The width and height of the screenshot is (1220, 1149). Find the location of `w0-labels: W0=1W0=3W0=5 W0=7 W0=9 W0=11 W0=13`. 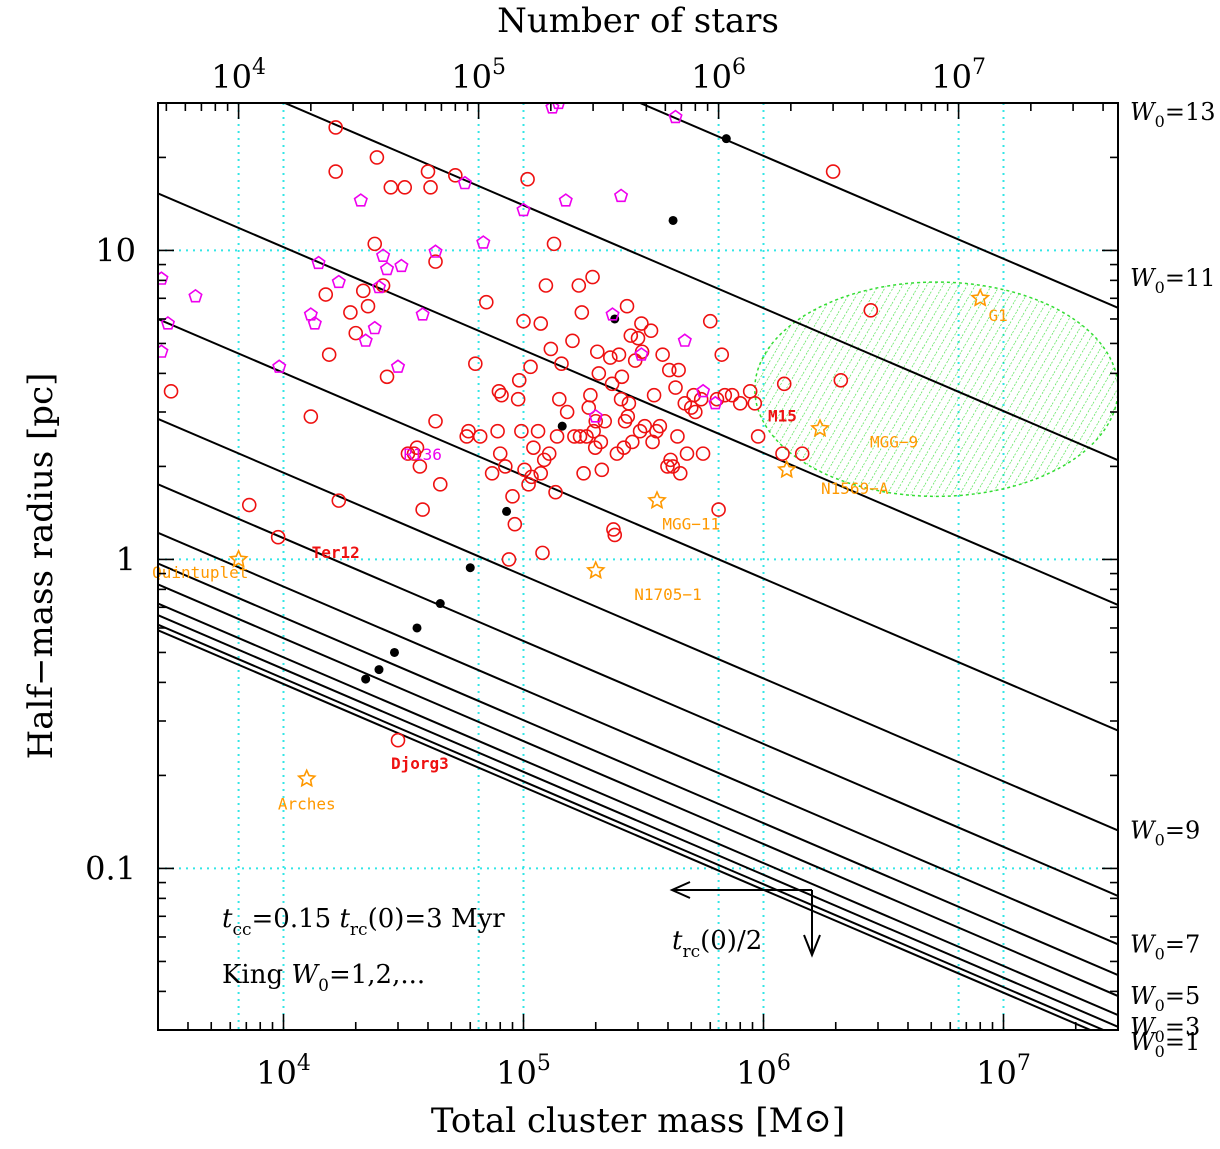

w0-labels: W0=1W0=3W0=5 W0=7 W0=9 W0=11 W0=13 is located at coordinates (1173, 579).